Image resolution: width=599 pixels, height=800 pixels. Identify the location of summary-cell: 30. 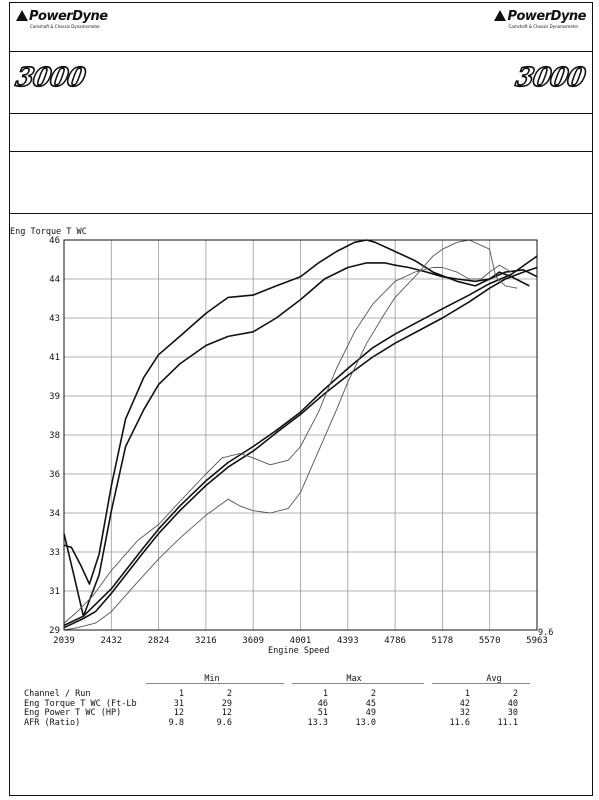
(512, 713).